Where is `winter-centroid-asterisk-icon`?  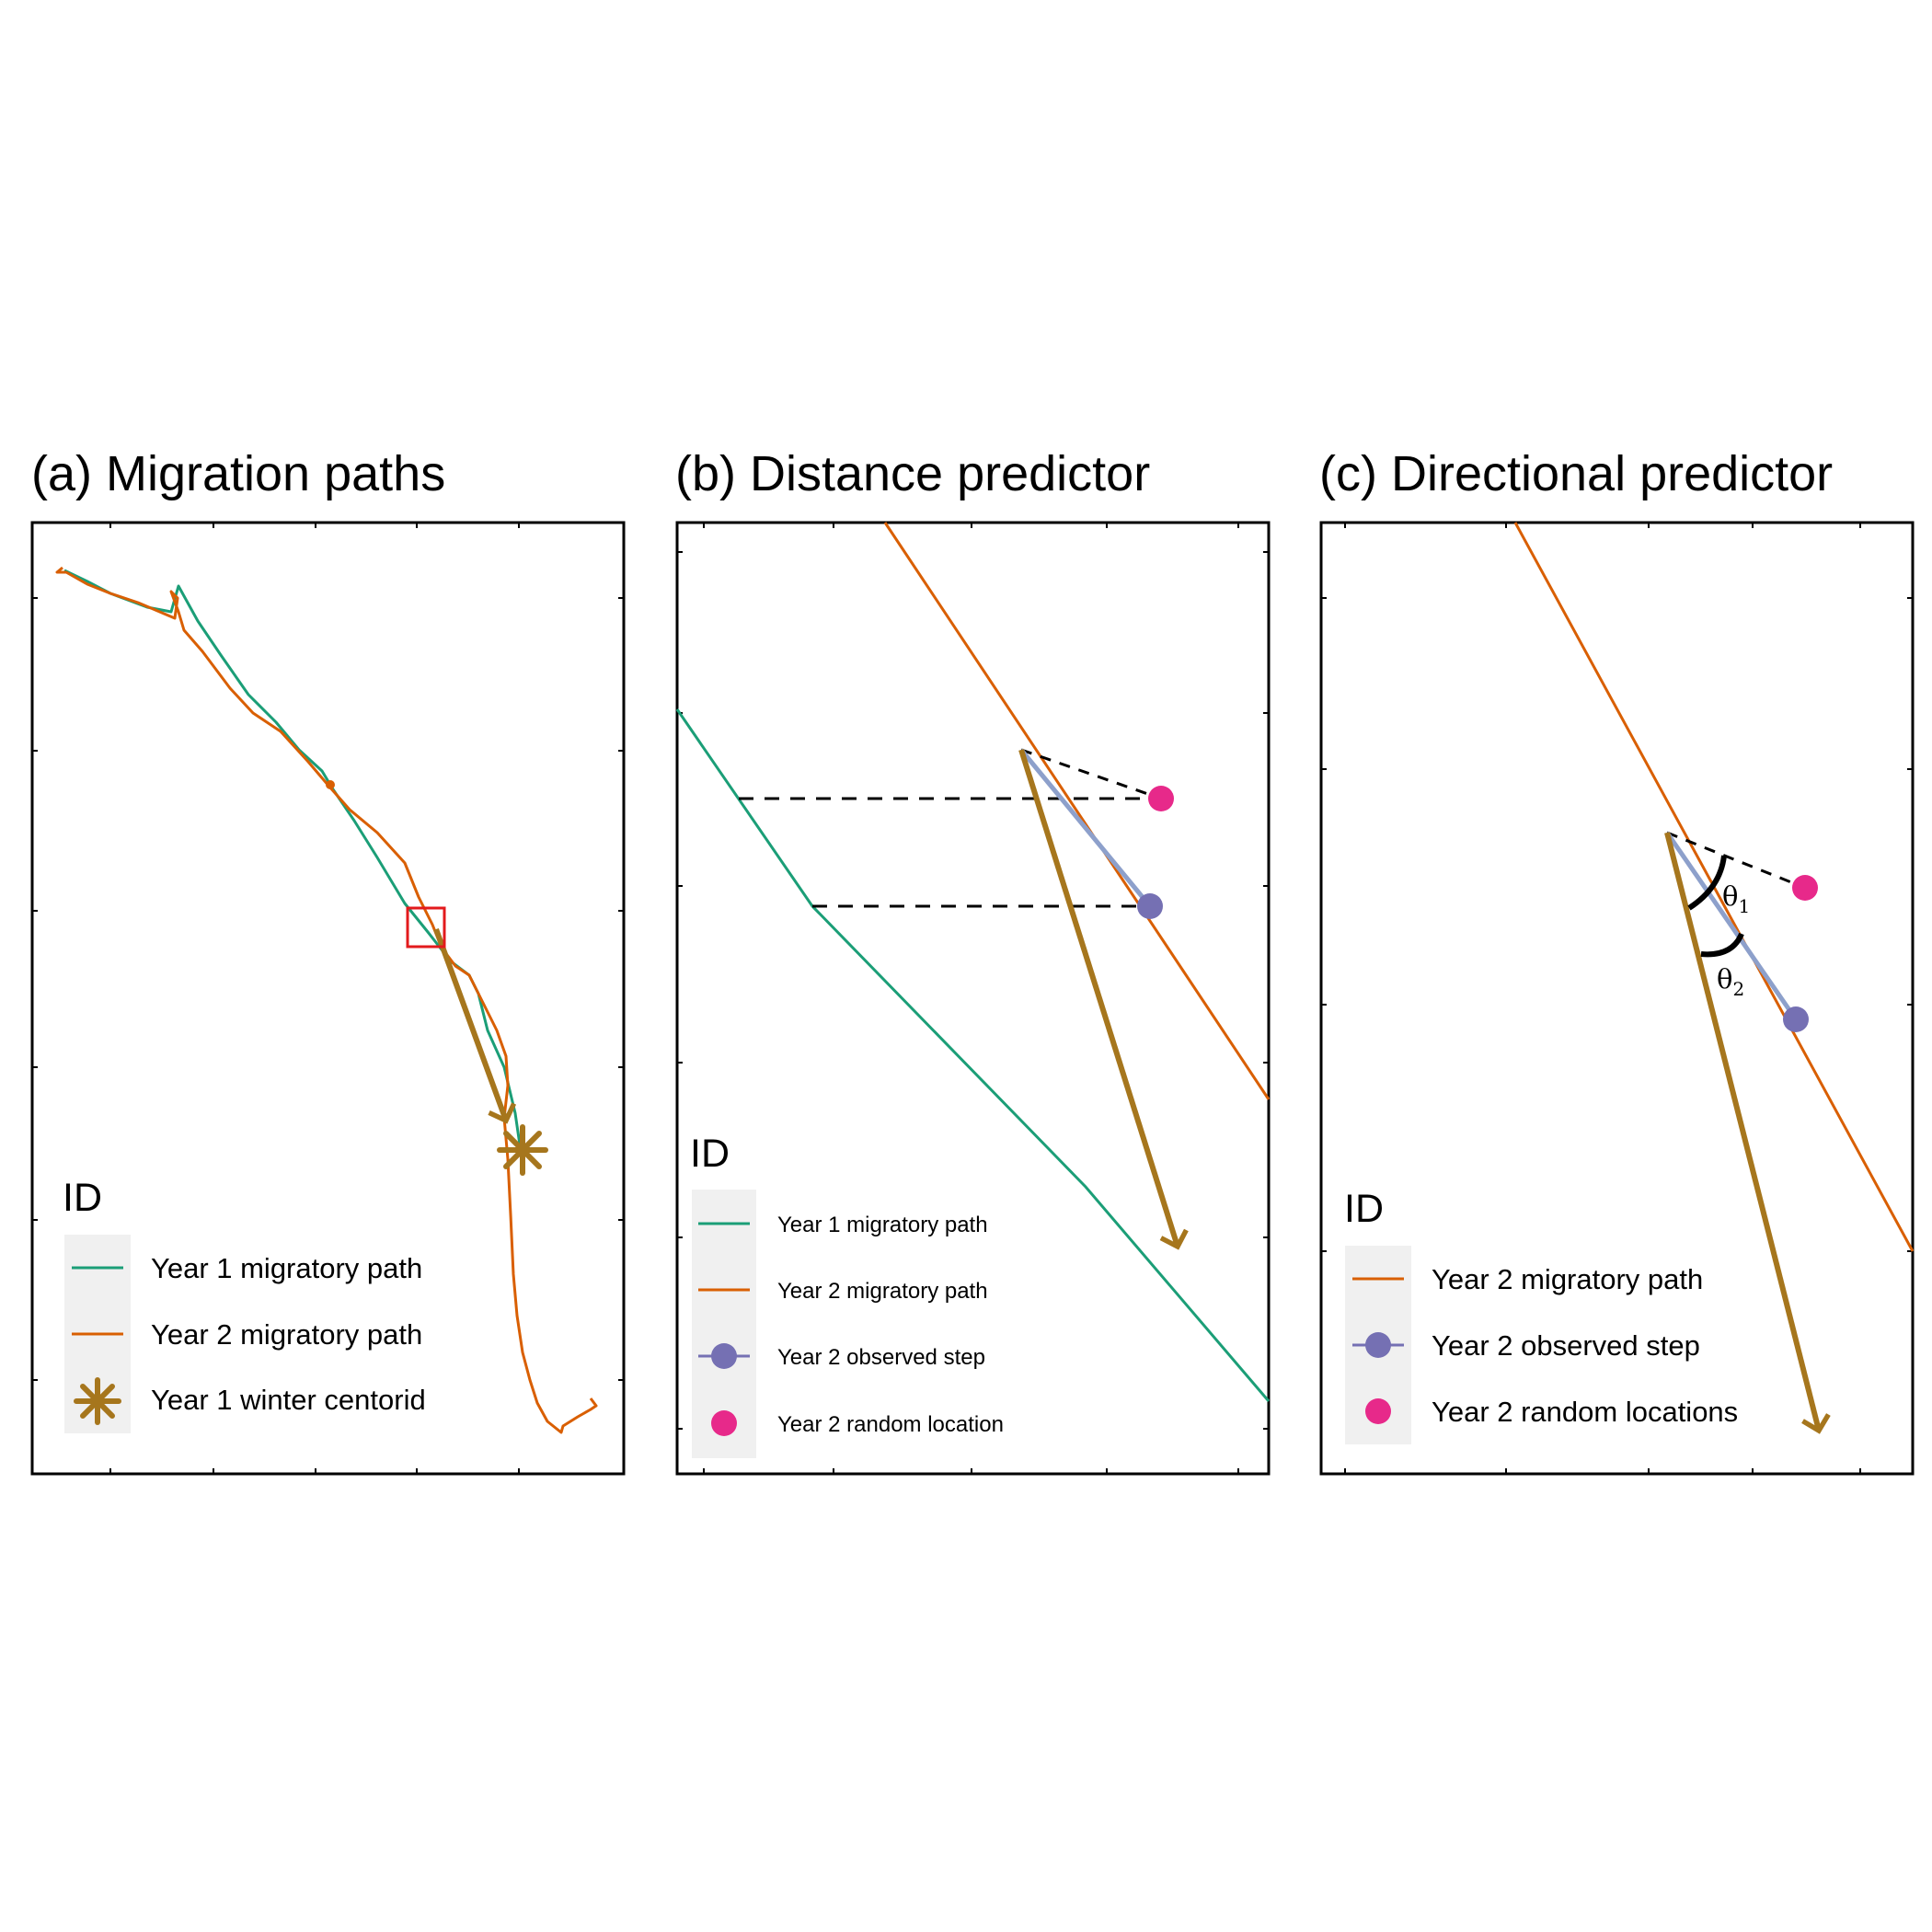 winter-centroid-asterisk-icon is located at coordinates (522, 1150).